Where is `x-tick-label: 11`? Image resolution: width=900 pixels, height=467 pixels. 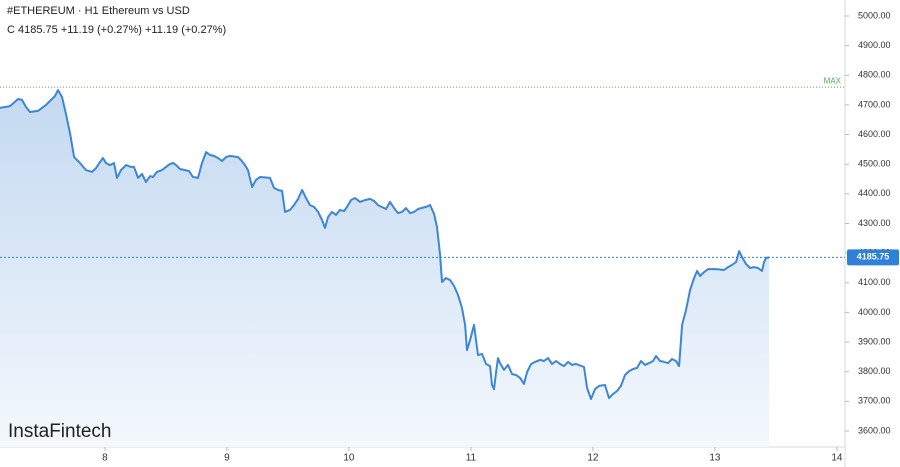
x-tick-label: 11 is located at coordinates (471, 458).